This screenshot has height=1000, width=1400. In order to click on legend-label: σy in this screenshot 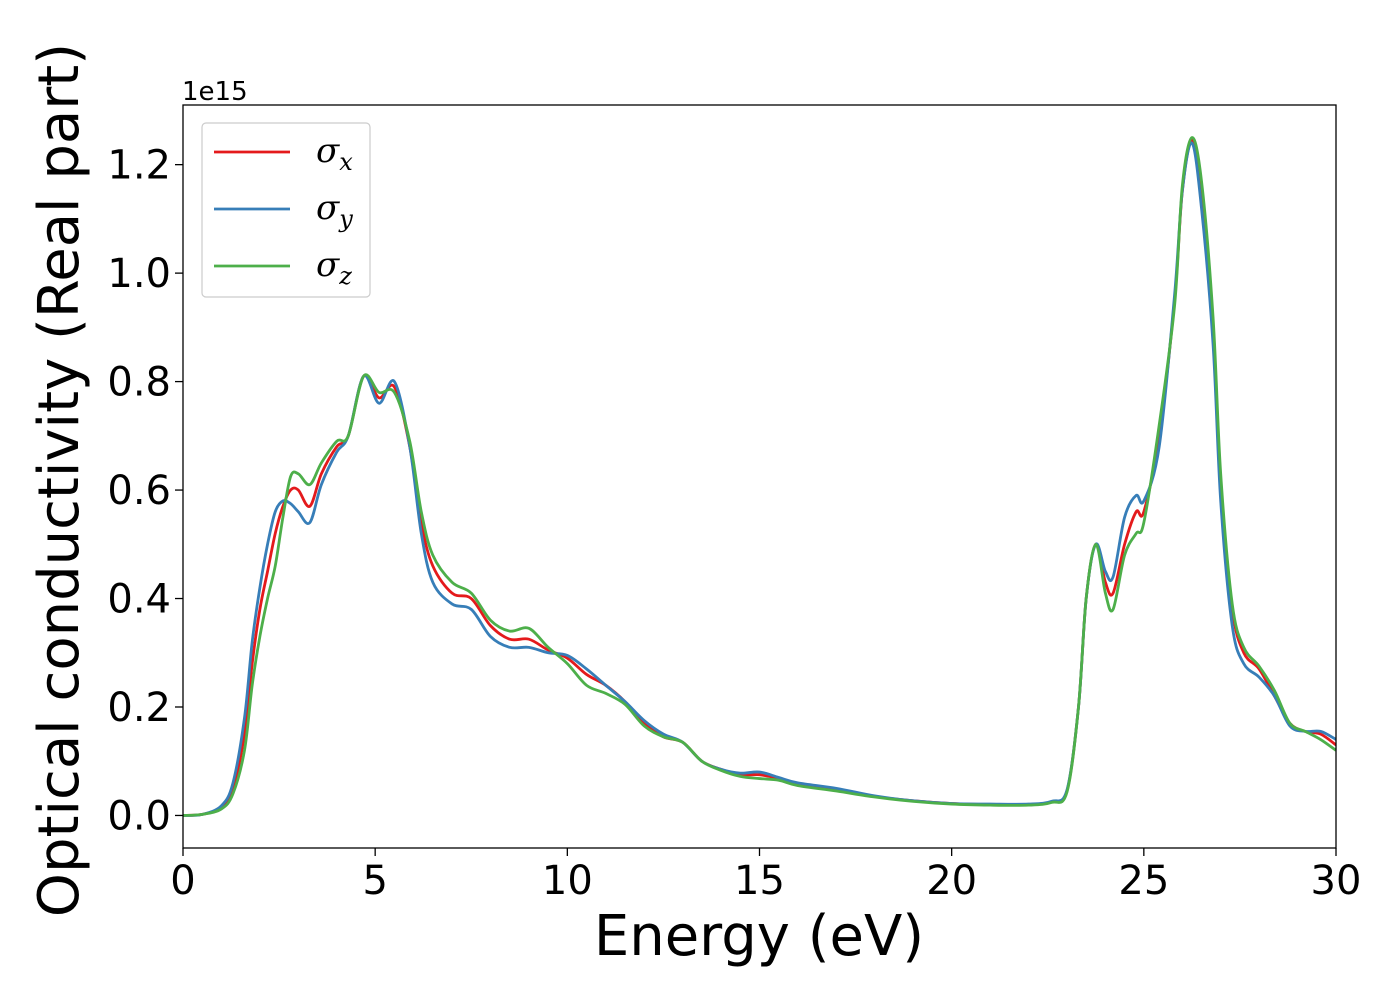, I will do `click(334, 210)`.